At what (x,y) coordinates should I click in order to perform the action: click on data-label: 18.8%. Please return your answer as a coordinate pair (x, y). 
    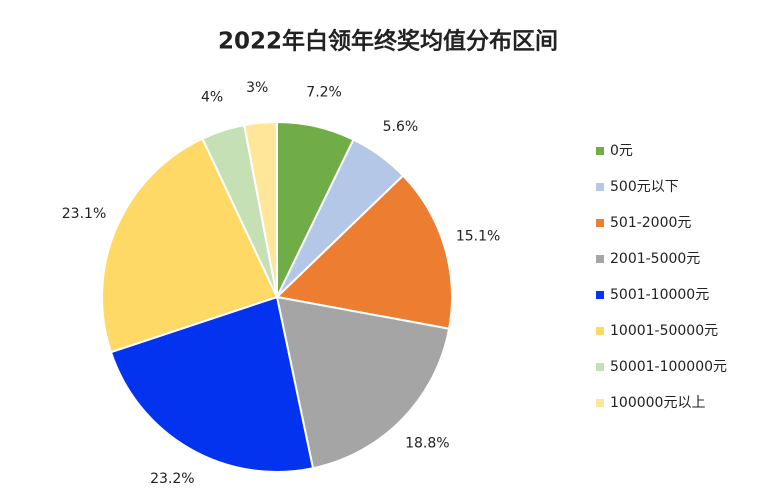
    Looking at the image, I should click on (427, 444).